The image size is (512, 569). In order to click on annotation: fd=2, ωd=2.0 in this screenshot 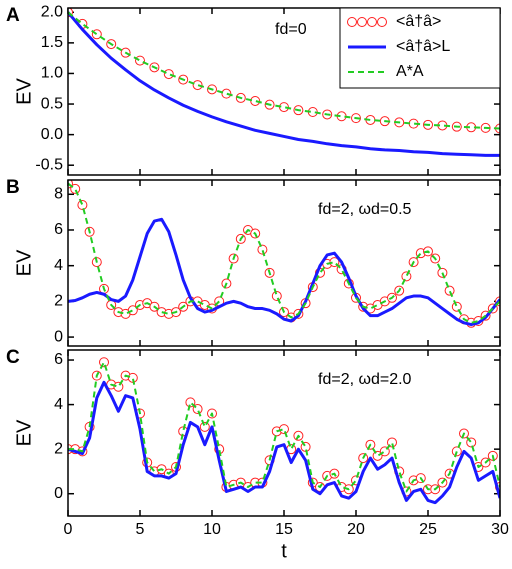, I will do `click(365, 379)`.